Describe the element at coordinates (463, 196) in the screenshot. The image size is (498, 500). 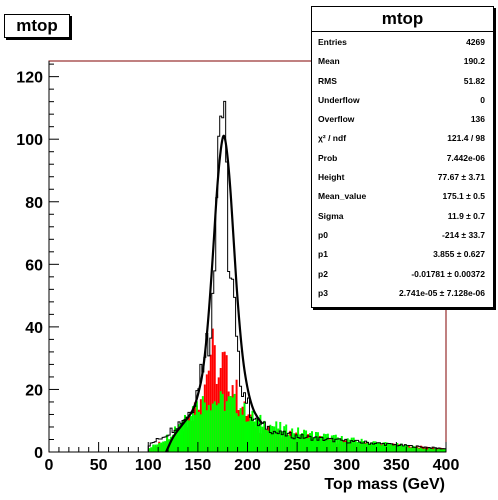
I see `stats-value: 175.1 ± 0.5` at that location.